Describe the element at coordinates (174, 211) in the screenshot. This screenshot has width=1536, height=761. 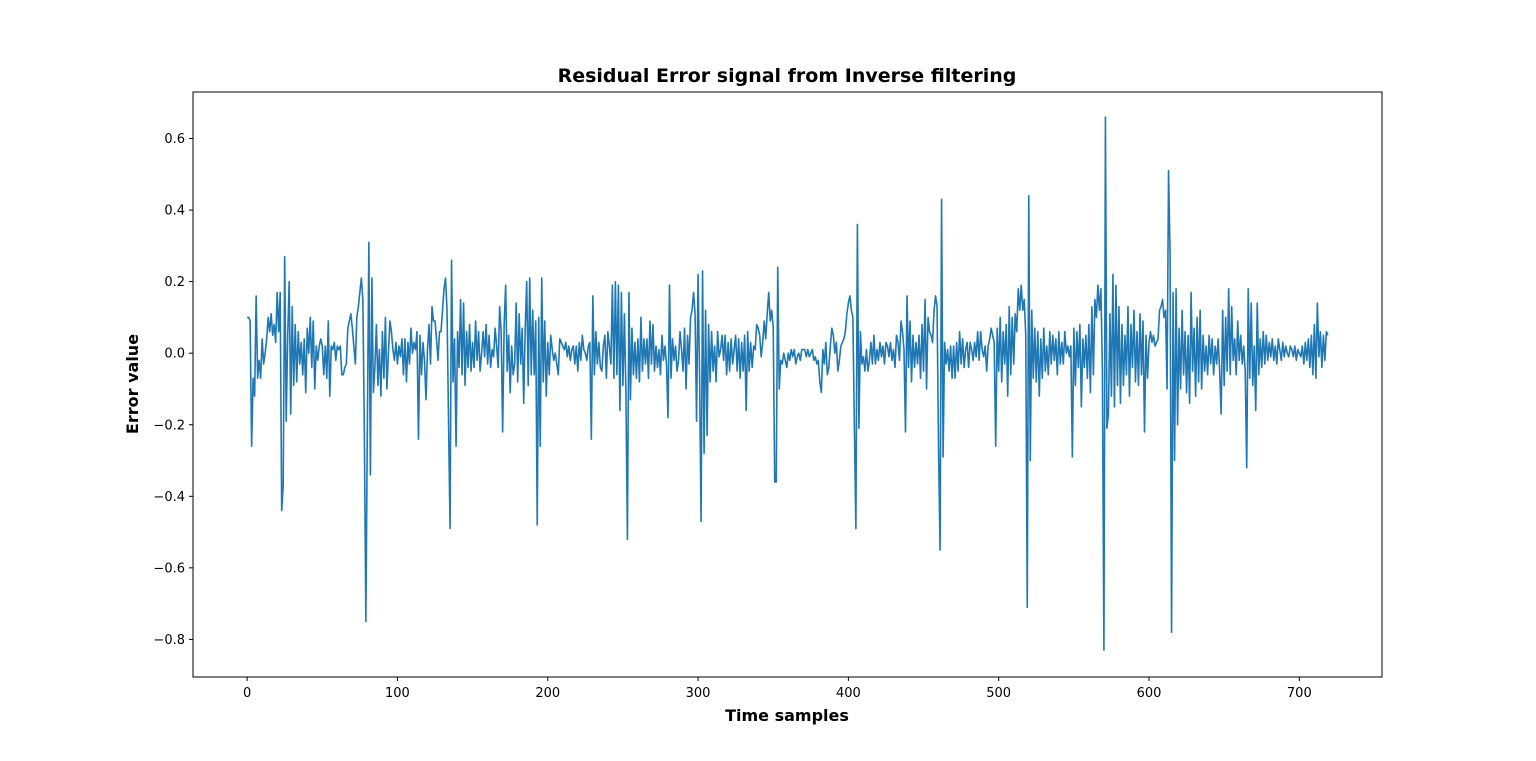
I see `y-tick-label: 0.4` at that location.